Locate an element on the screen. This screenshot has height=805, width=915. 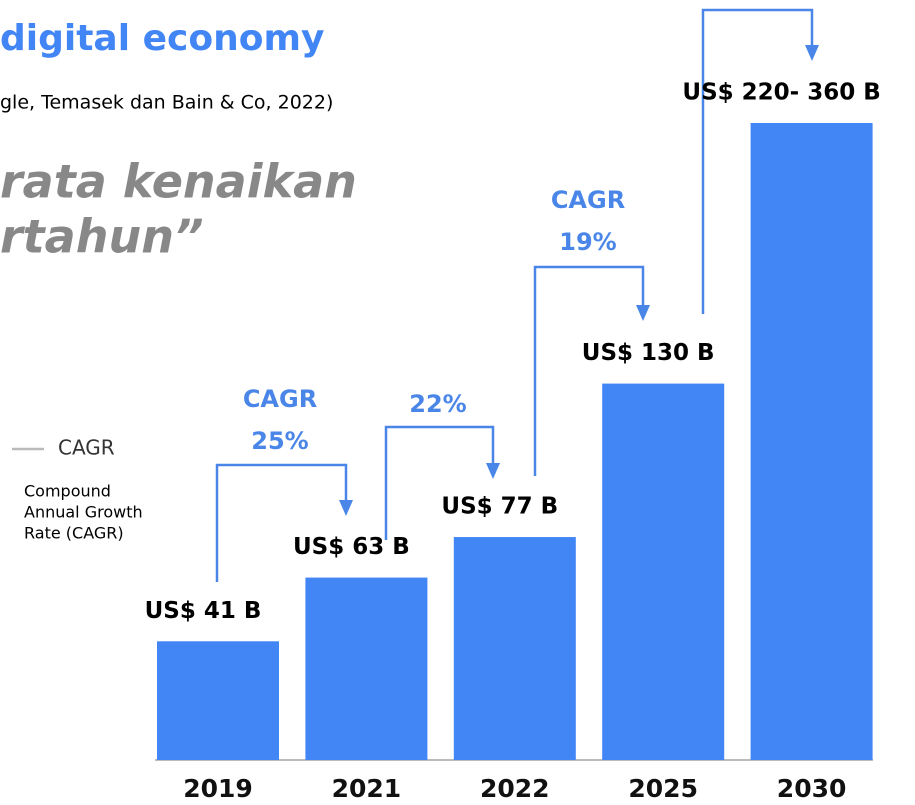
legend-name: CAGR is located at coordinates (86, 448).